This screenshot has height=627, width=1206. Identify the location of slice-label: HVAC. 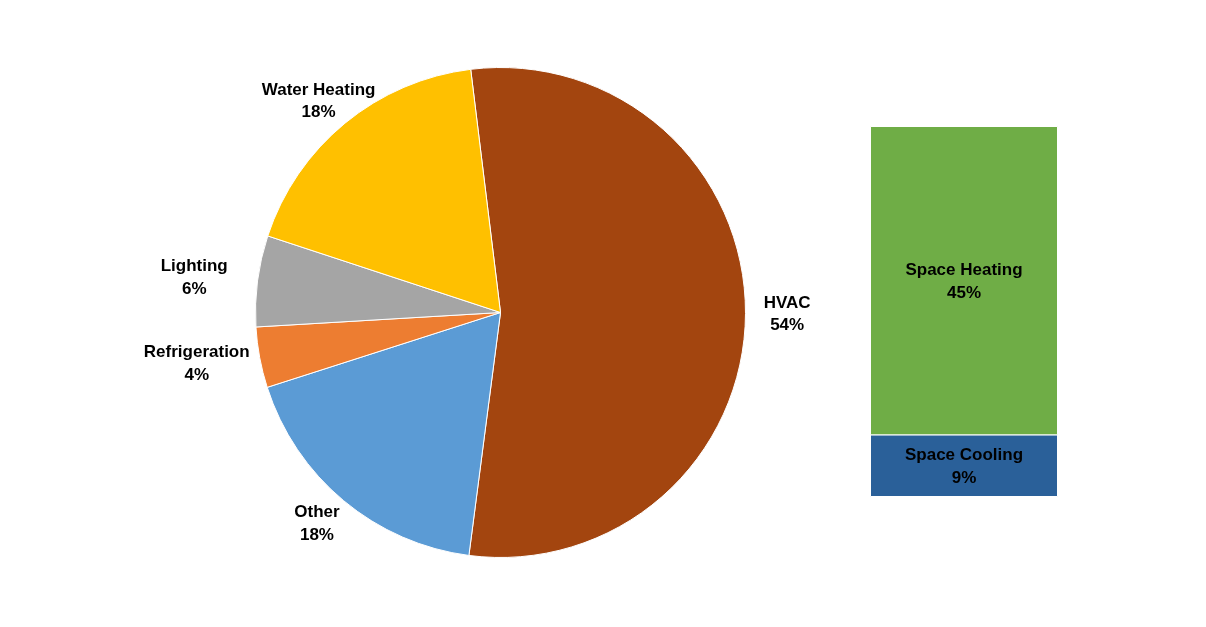
(787, 302).